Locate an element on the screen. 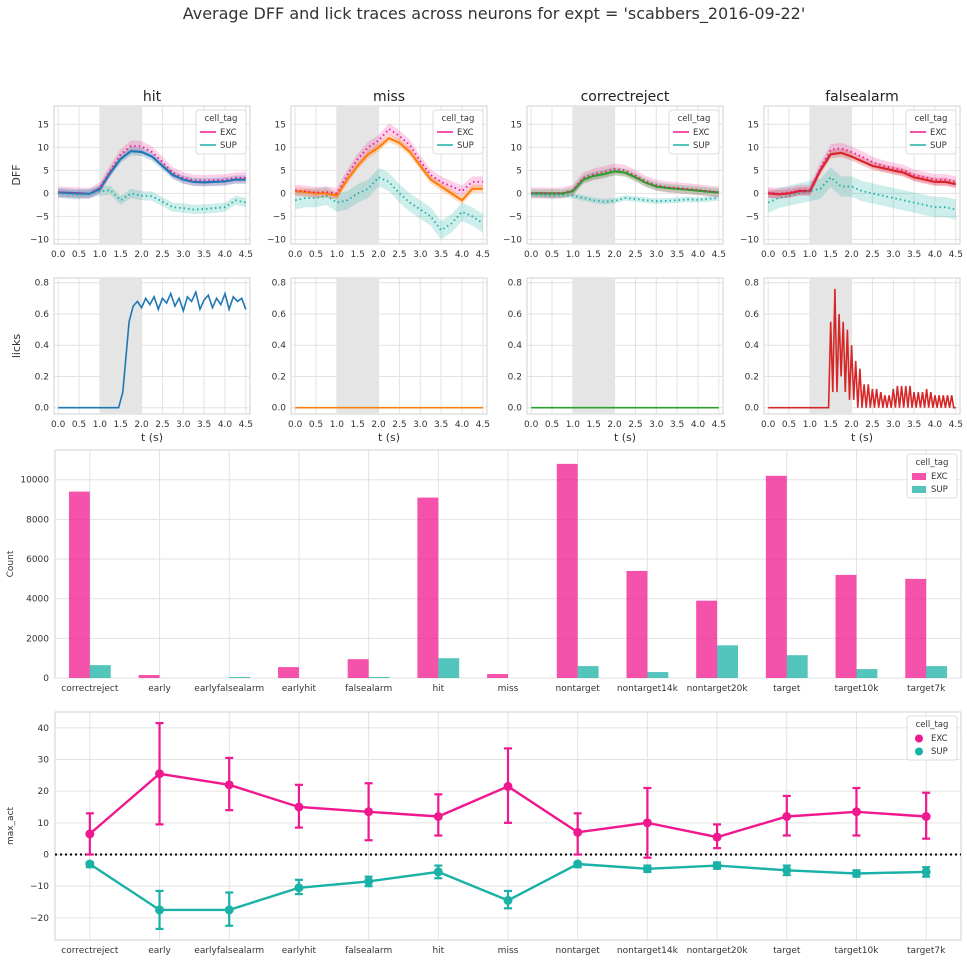 The height and width of the screenshot is (962, 967). y-tick-label: 10000 is located at coordinates (34, 481).